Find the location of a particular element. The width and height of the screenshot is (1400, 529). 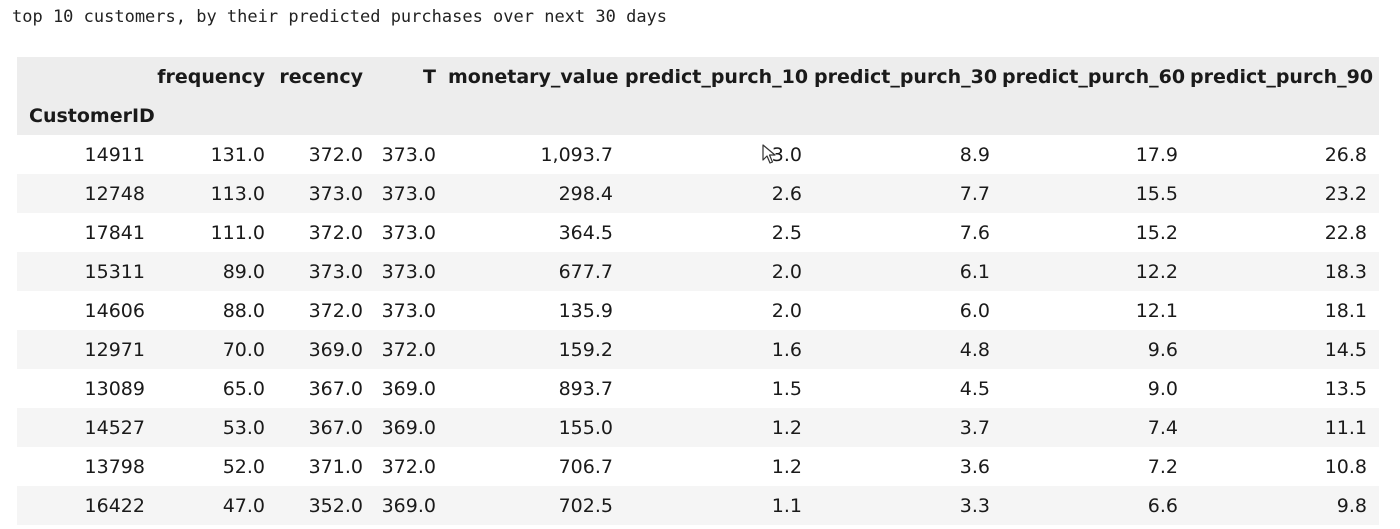

table-row: 15311 89.0 373.0 373.0 677.7 2.0 6.1 12.2 18.3 is located at coordinates (698, 271).